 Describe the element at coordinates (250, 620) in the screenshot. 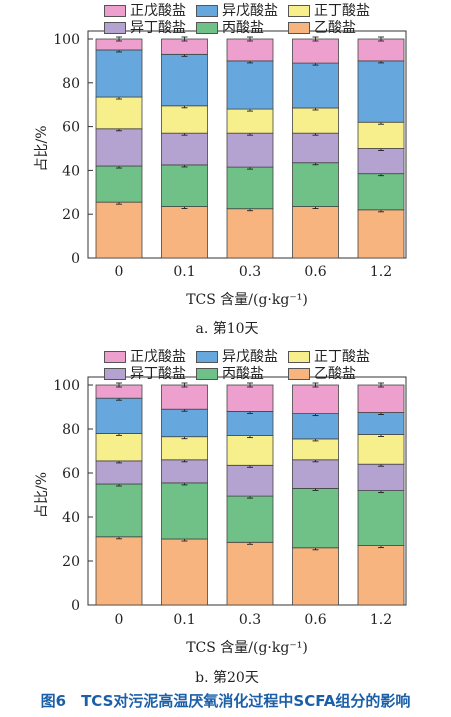

I see `x-tick-label: 0.3` at that location.